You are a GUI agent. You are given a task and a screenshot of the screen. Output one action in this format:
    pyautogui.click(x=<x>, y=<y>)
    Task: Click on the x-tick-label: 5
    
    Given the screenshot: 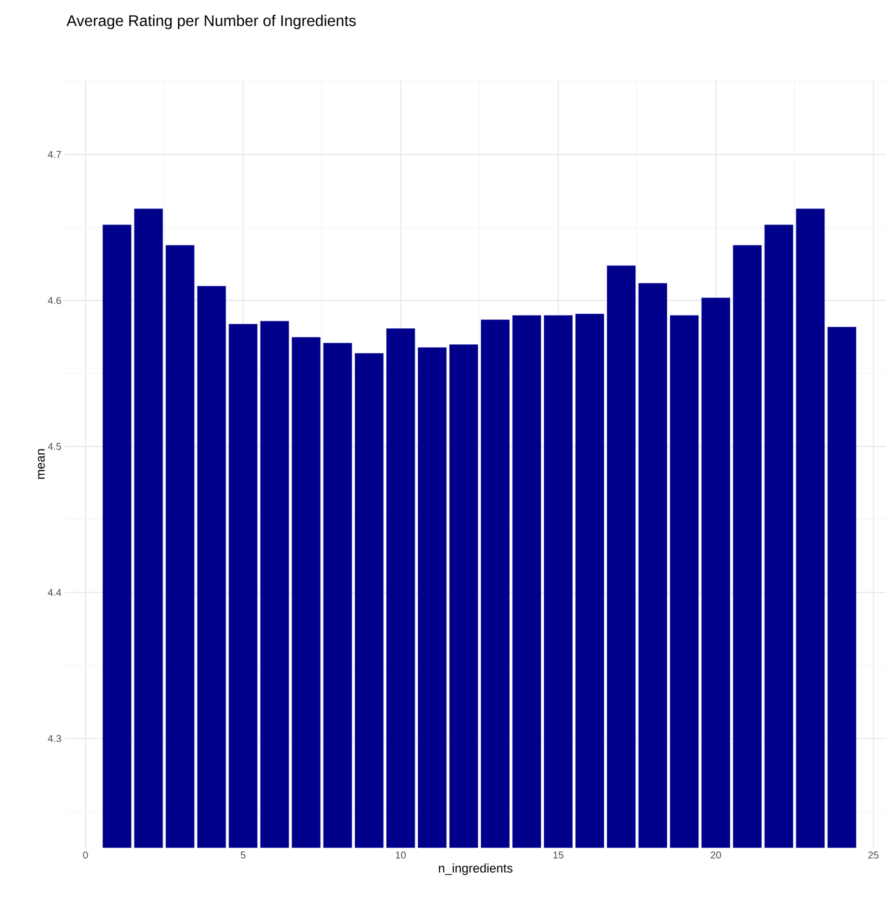 What is the action you would take?
    pyautogui.click(x=243, y=855)
    